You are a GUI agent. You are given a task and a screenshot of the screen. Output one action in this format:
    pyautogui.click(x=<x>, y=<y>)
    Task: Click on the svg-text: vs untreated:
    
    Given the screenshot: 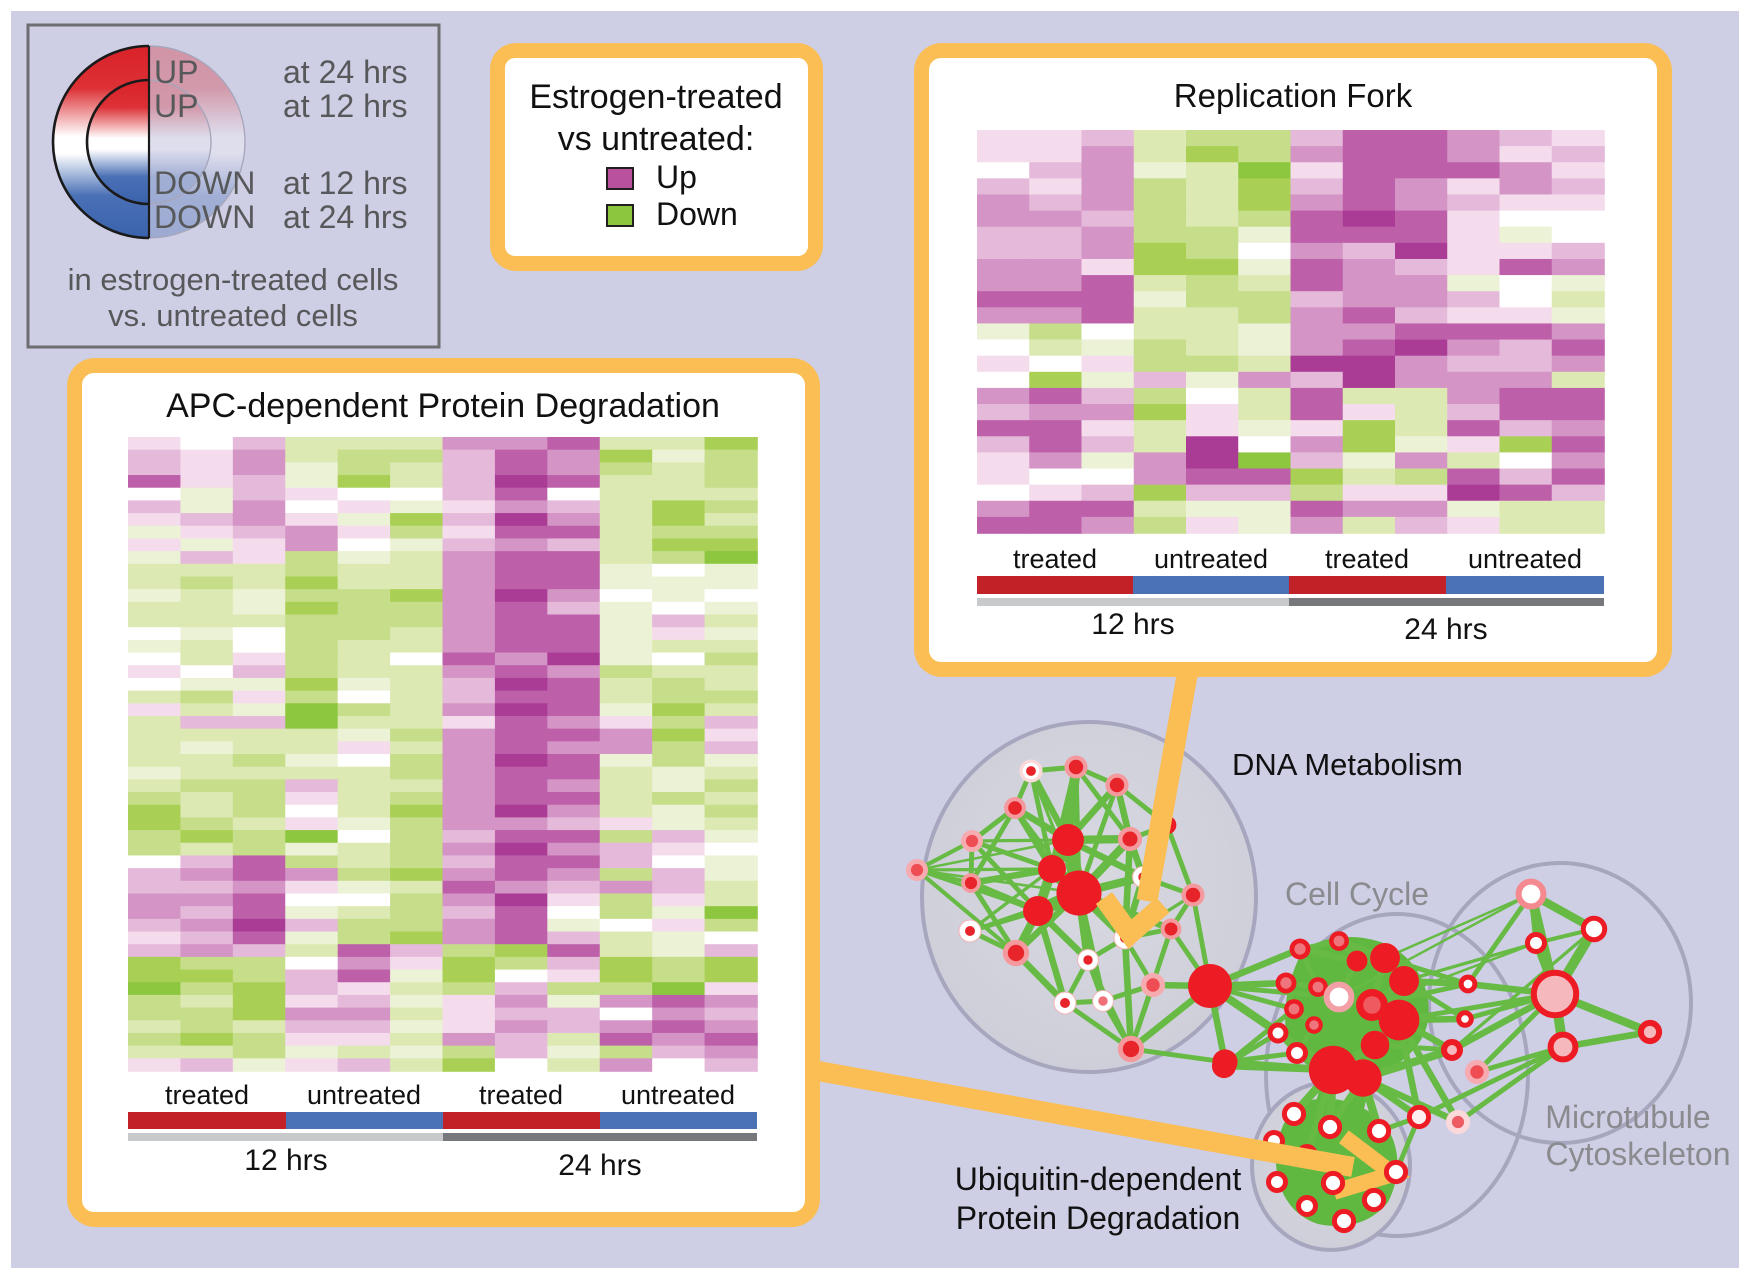 What is the action you would take?
    pyautogui.click(x=656, y=139)
    